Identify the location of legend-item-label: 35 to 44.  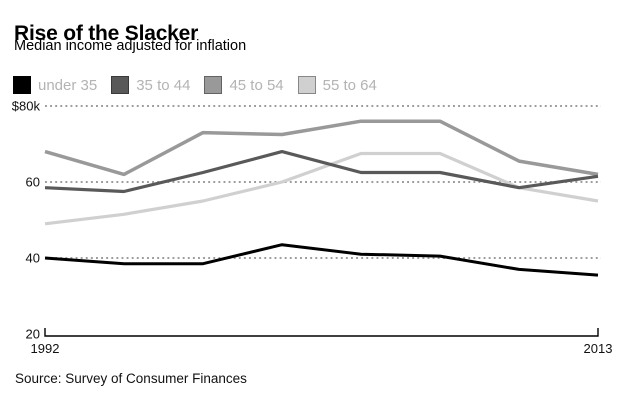
(163, 85).